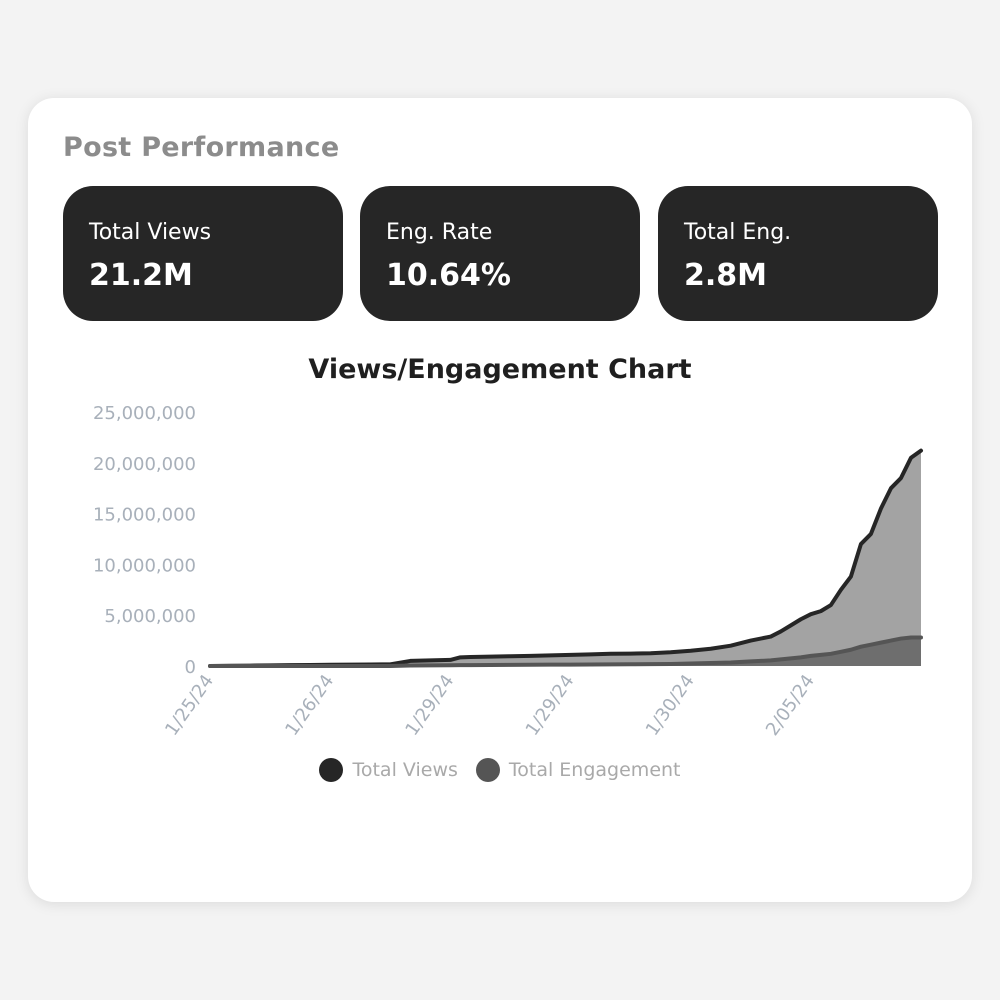 The height and width of the screenshot is (1000, 1000). What do you see at coordinates (144, 515) in the screenshot?
I see `y-tick-label: 15,000,000` at bounding box center [144, 515].